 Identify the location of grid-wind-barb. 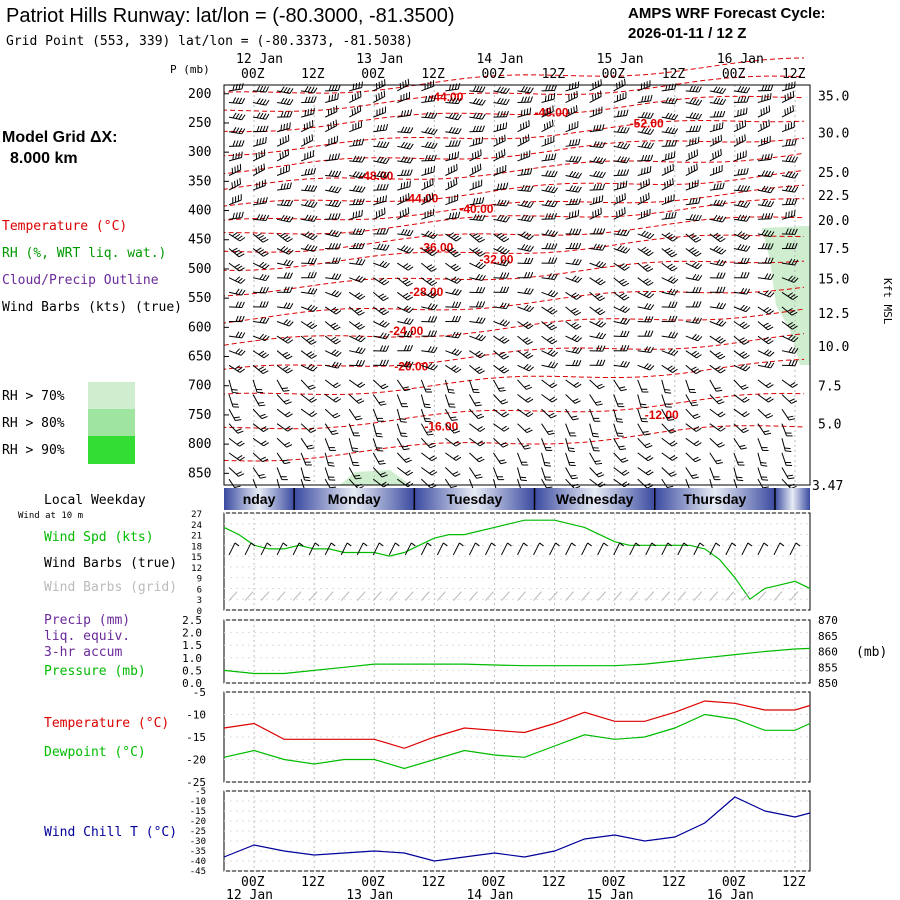
(393, 596).